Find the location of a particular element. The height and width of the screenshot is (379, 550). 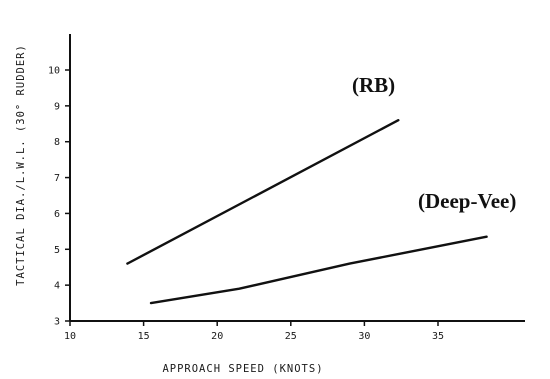

x-tick-label: 30 is located at coordinates (364, 336).